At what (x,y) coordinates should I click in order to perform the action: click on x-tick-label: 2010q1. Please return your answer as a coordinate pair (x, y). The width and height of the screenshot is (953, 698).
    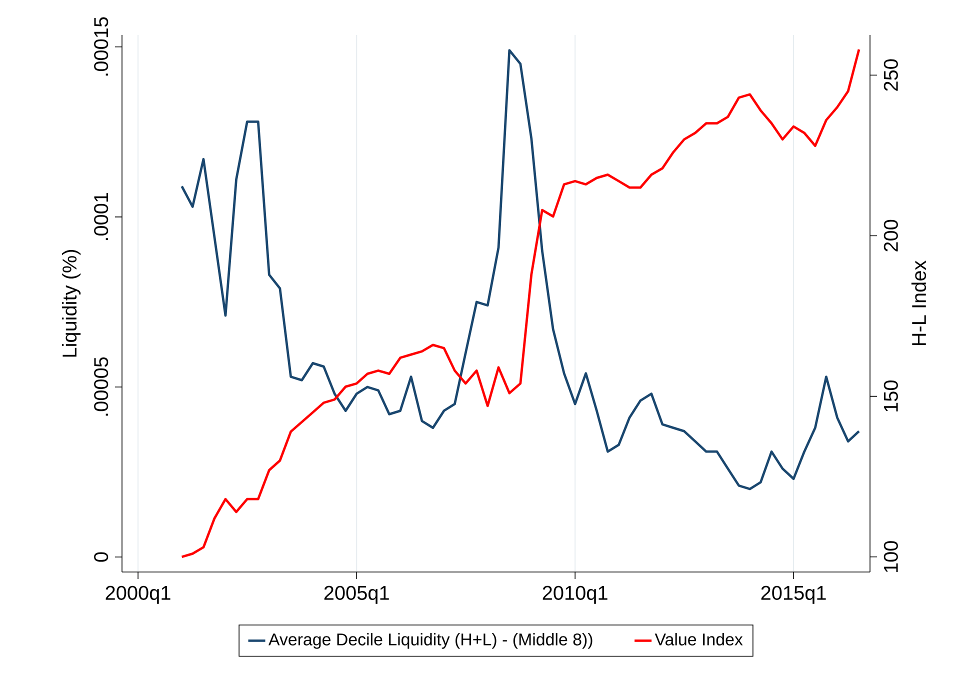
    Looking at the image, I should click on (575, 595).